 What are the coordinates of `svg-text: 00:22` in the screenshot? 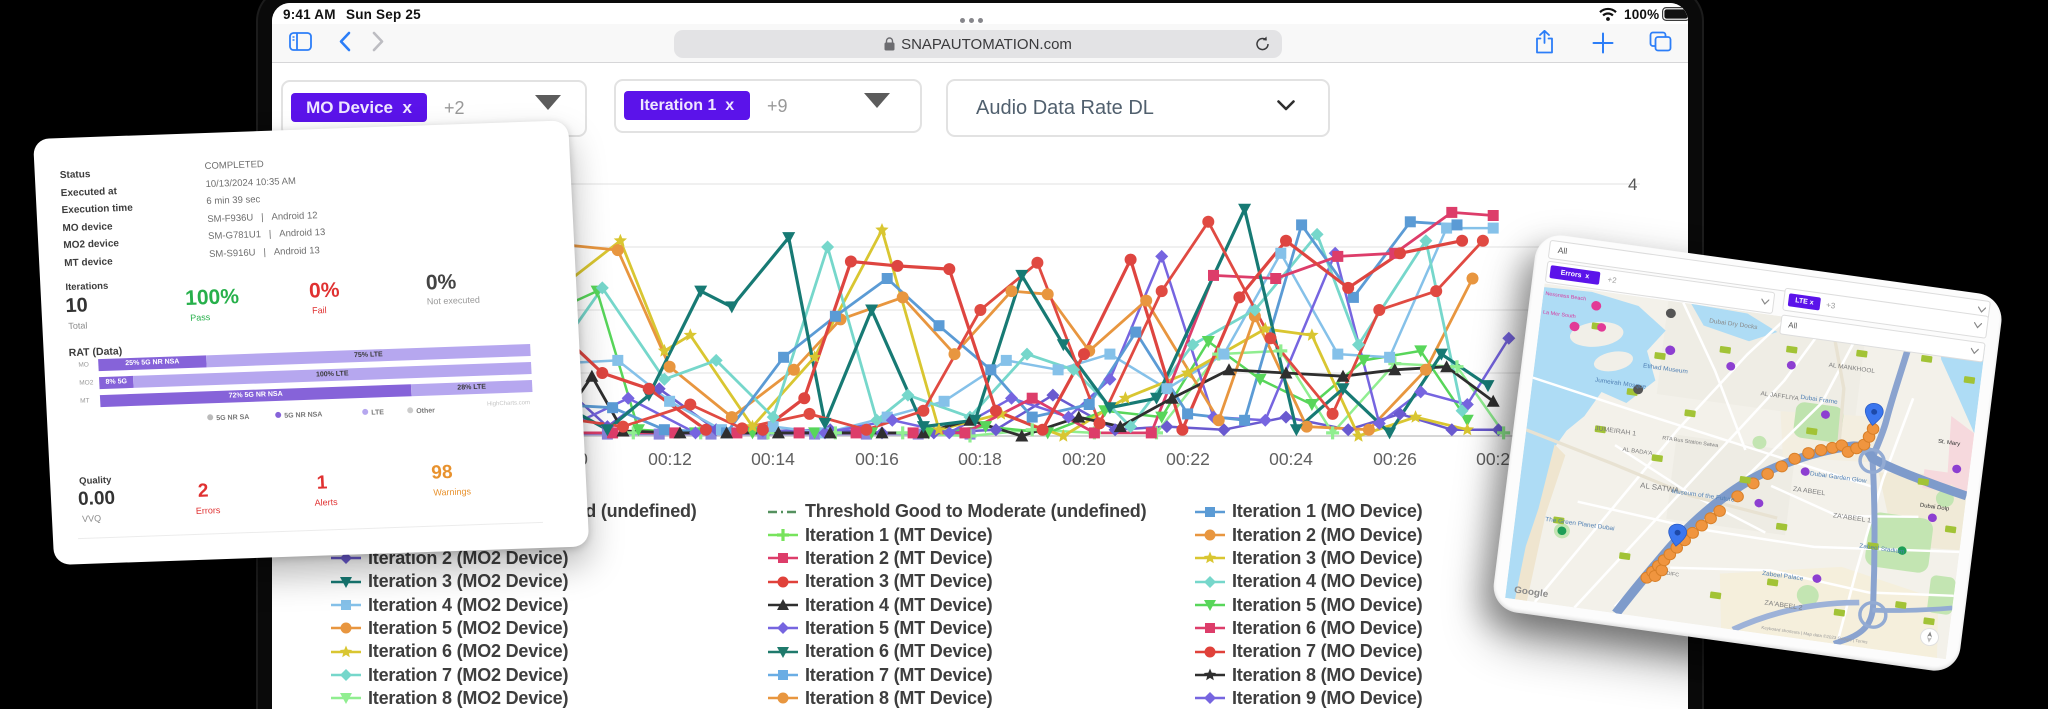 It's located at (1188, 459).